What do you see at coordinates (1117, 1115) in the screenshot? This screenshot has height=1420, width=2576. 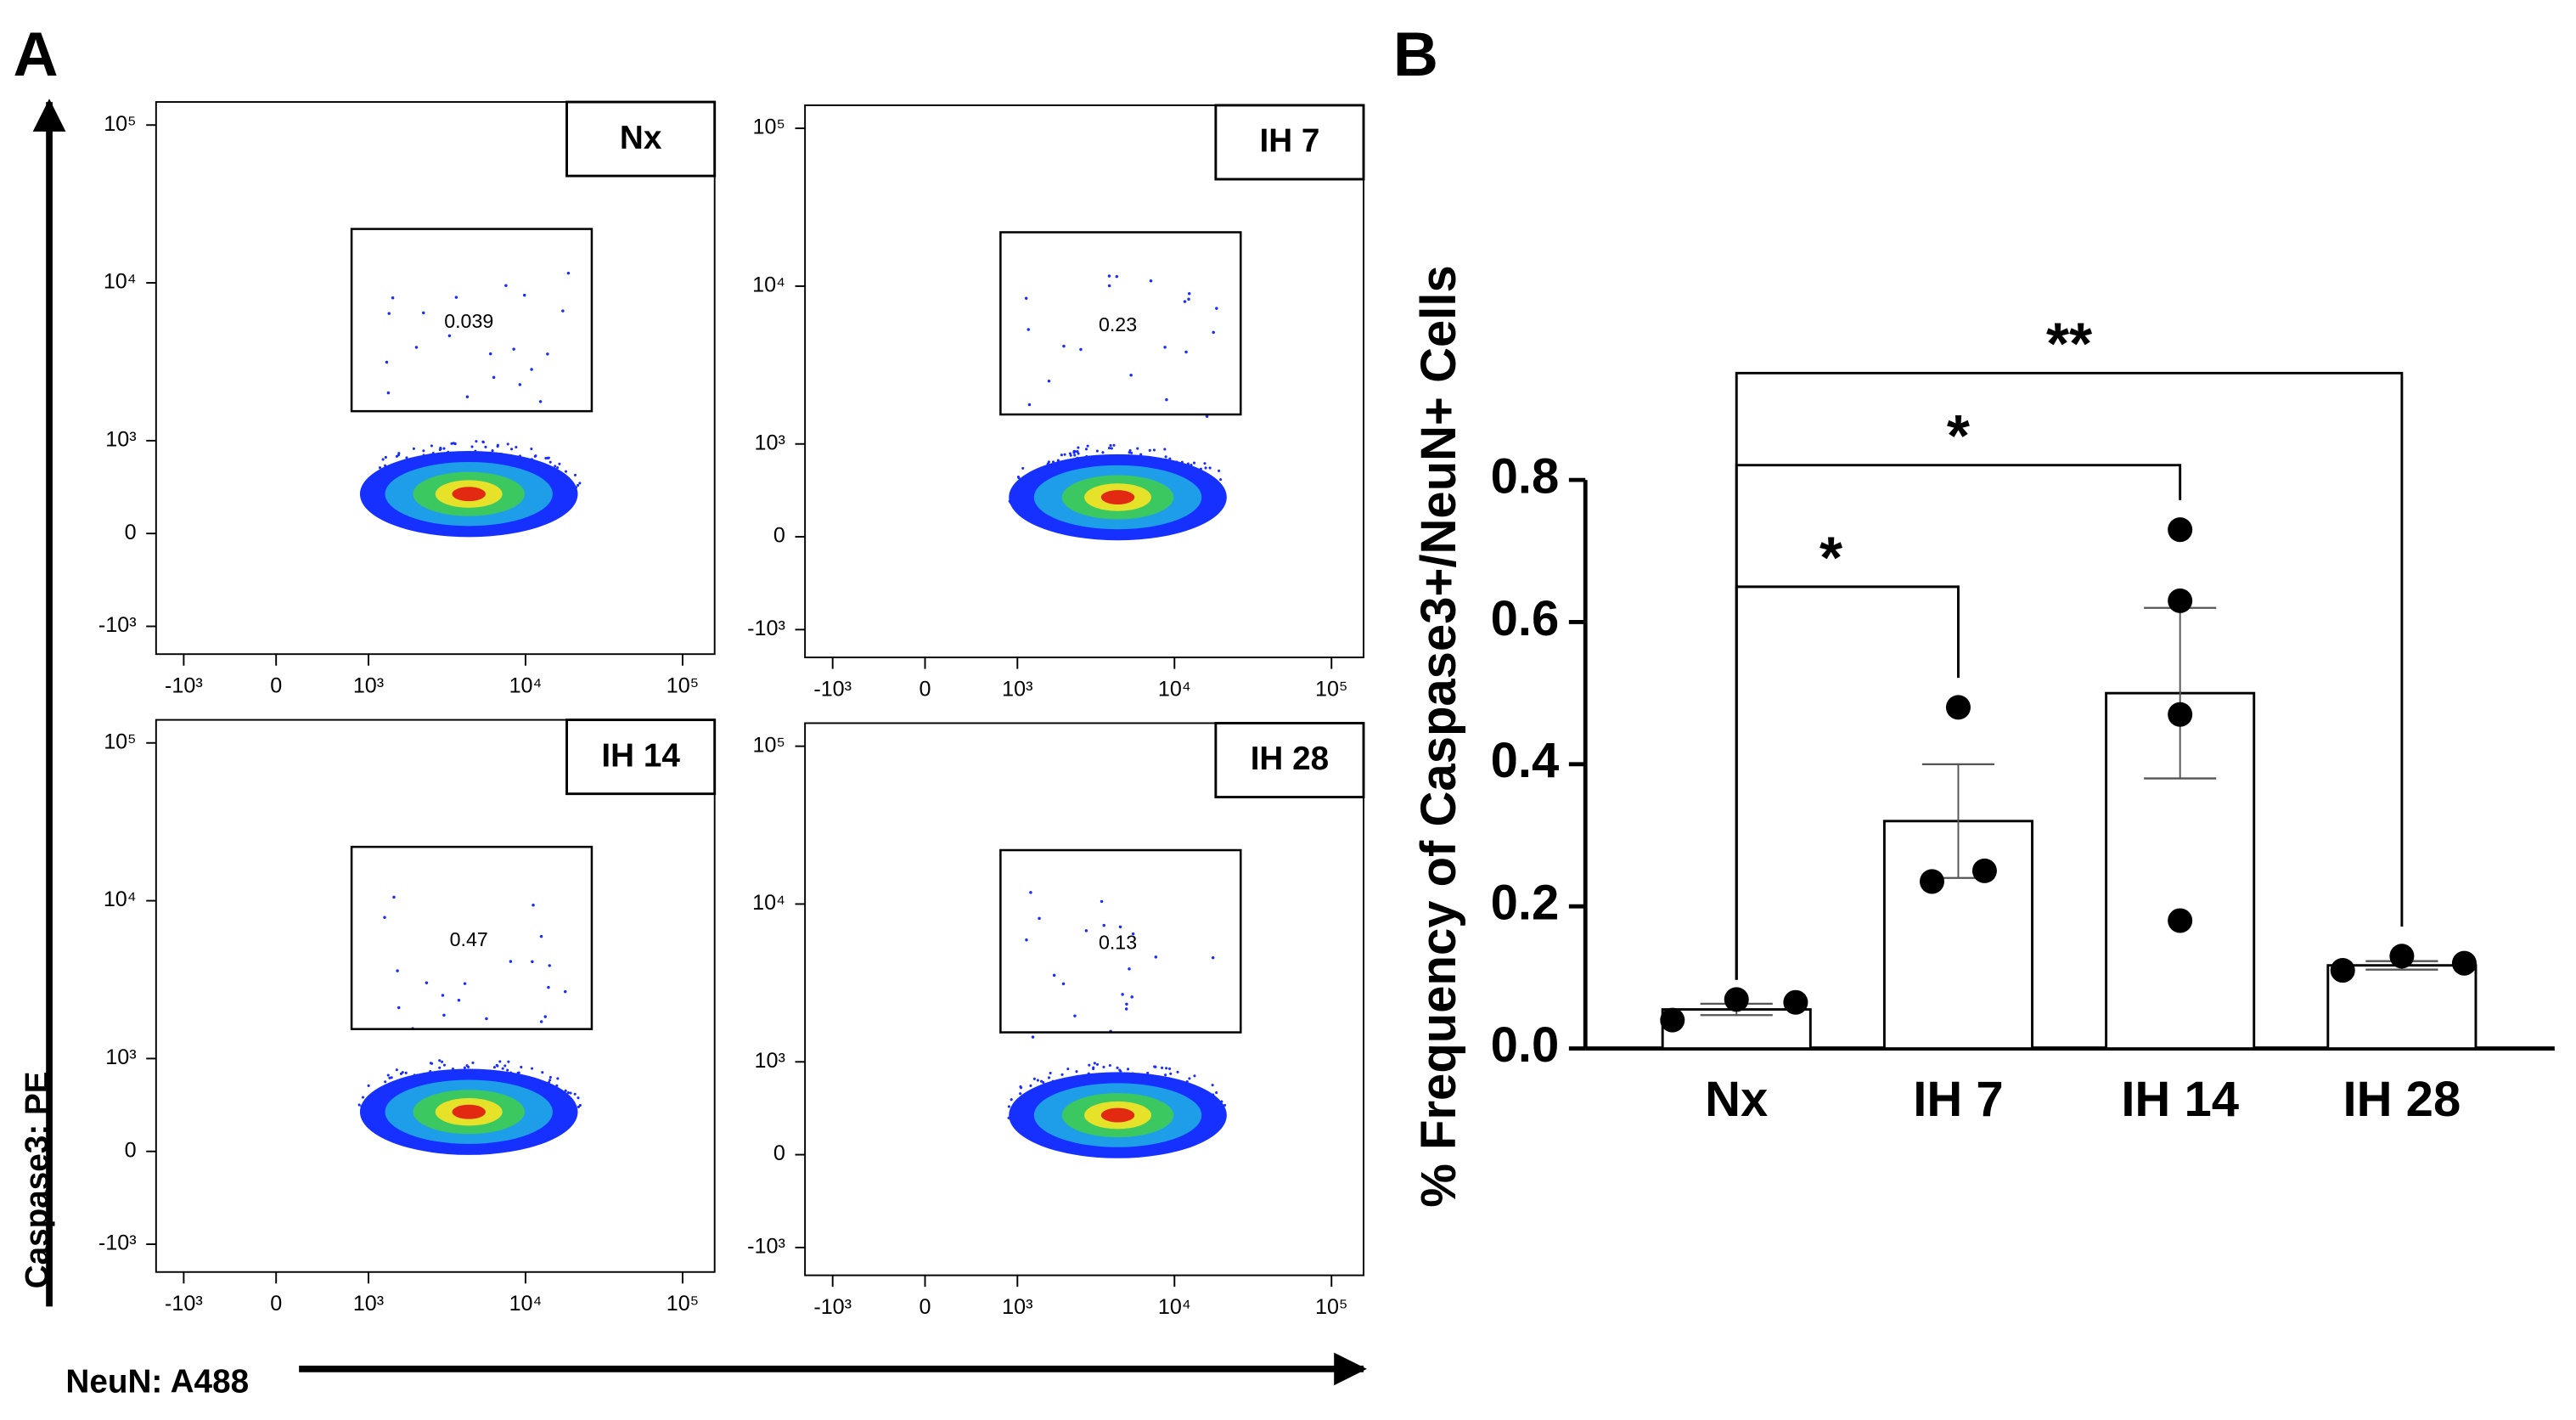 I see `density` at bounding box center [1117, 1115].